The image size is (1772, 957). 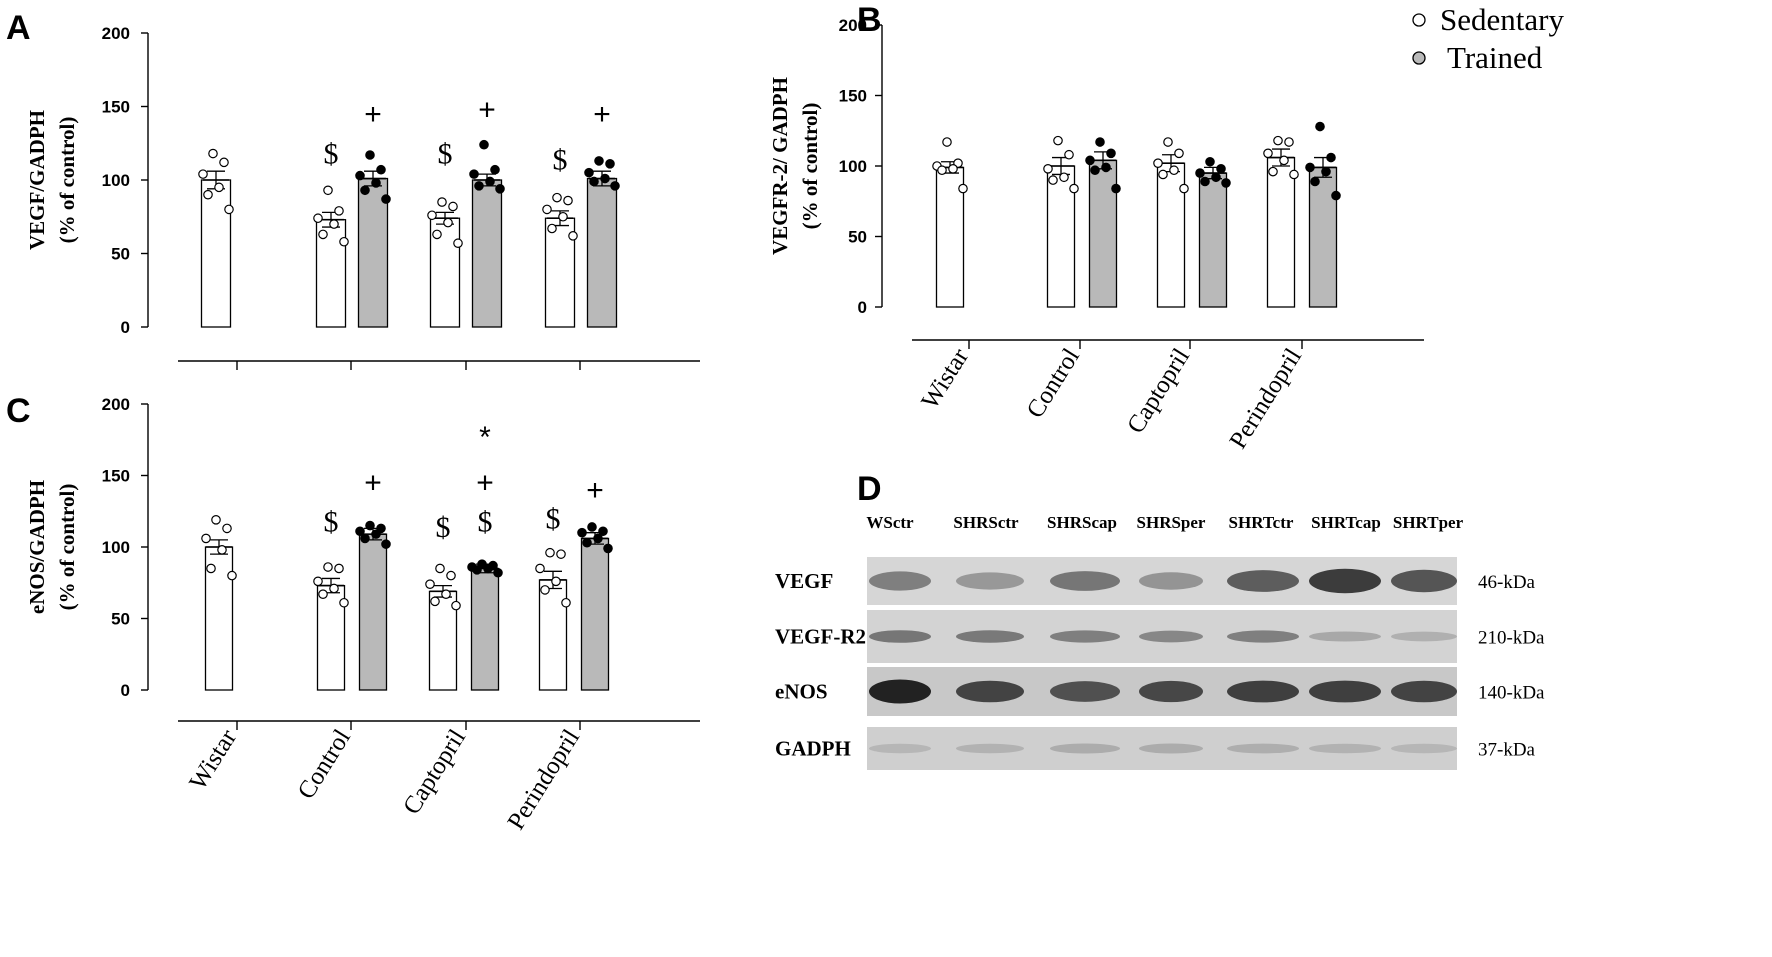 What do you see at coordinates (853, 96) in the screenshot?
I see `y-tick-label-b: 150` at bounding box center [853, 96].